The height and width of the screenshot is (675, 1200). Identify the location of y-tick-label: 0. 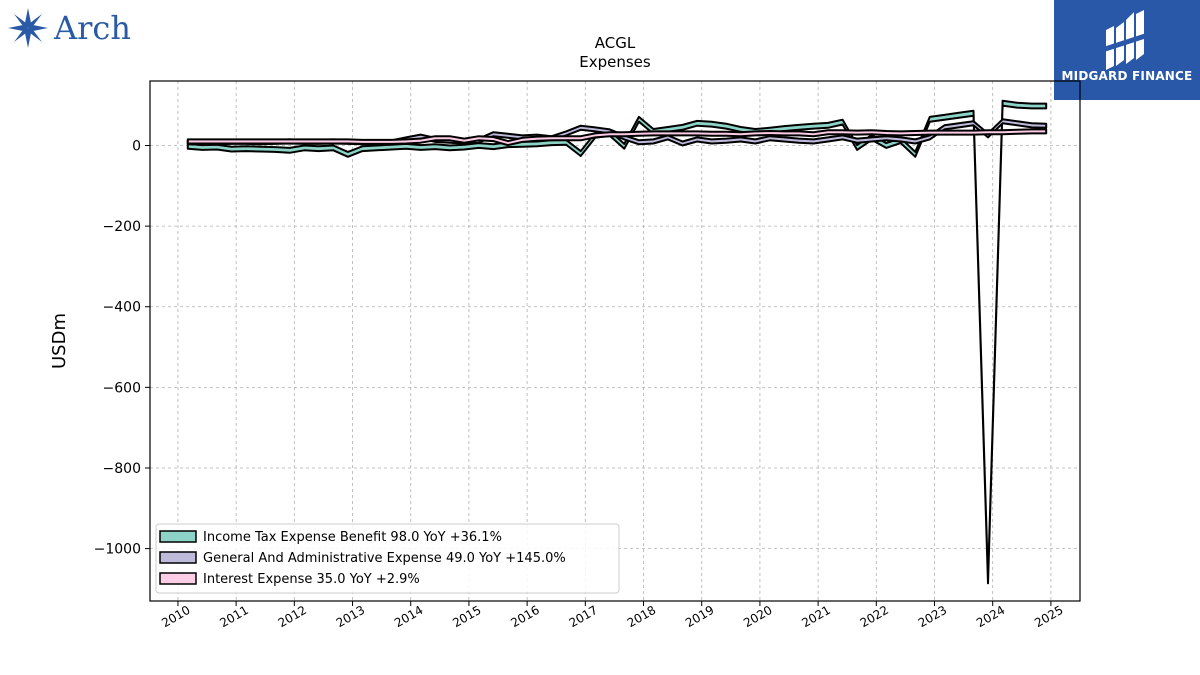
(136, 146).